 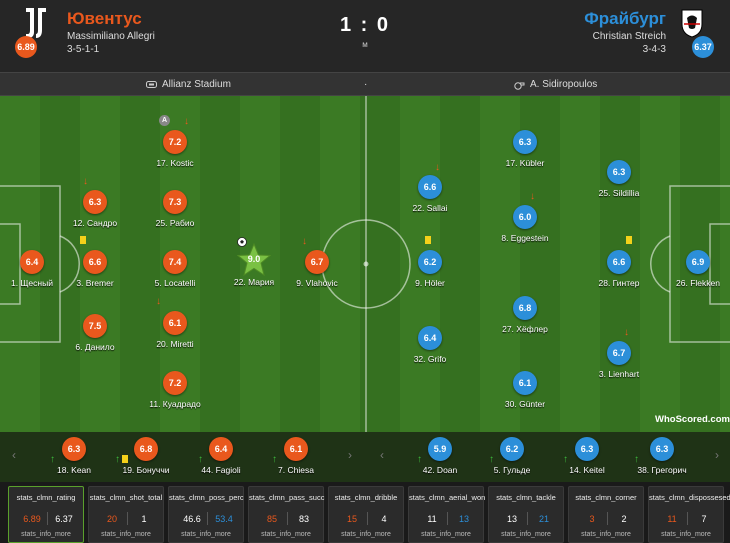 I want to click on match-info-bar: Allianz Stadium · A. Sidiropoulos, so click(x=365, y=84).